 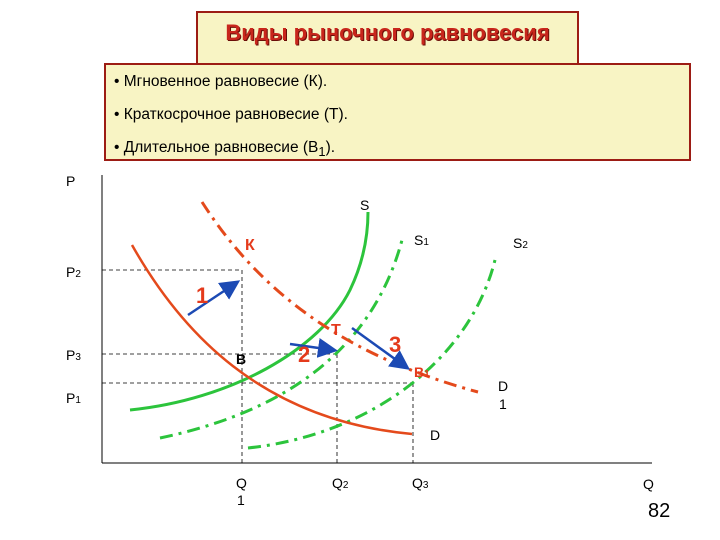 I want to click on point-label-b1: В1, so click(x=422, y=372).